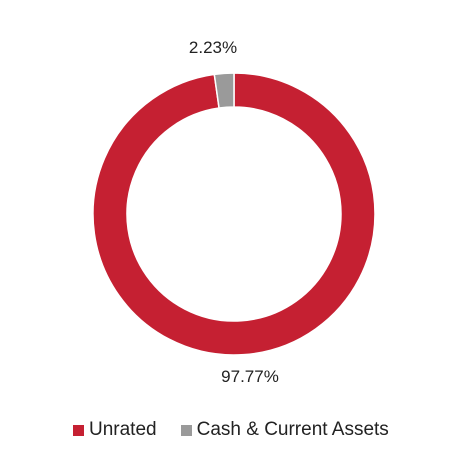  I want to click on donut-slice-cash-current-assets, so click(224, 90).